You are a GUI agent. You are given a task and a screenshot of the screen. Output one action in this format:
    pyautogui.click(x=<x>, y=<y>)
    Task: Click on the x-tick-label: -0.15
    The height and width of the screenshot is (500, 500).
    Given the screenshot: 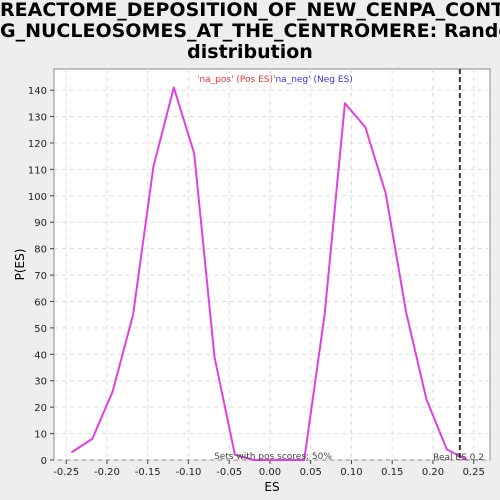 What is the action you would take?
    pyautogui.click(x=148, y=472)
    